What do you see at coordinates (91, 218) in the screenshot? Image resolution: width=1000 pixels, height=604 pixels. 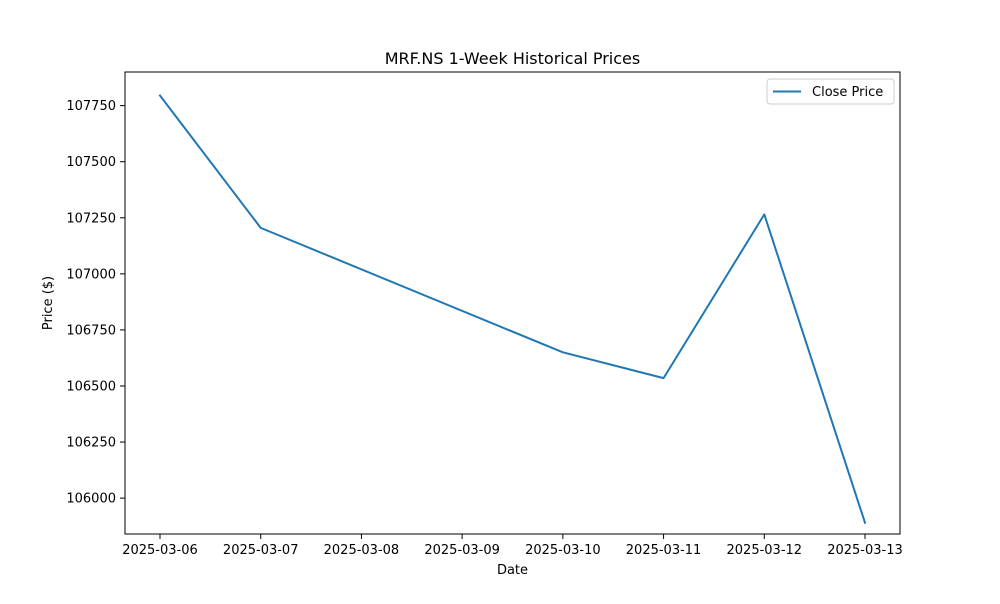 I see `y-tick-label: 107250` at bounding box center [91, 218].